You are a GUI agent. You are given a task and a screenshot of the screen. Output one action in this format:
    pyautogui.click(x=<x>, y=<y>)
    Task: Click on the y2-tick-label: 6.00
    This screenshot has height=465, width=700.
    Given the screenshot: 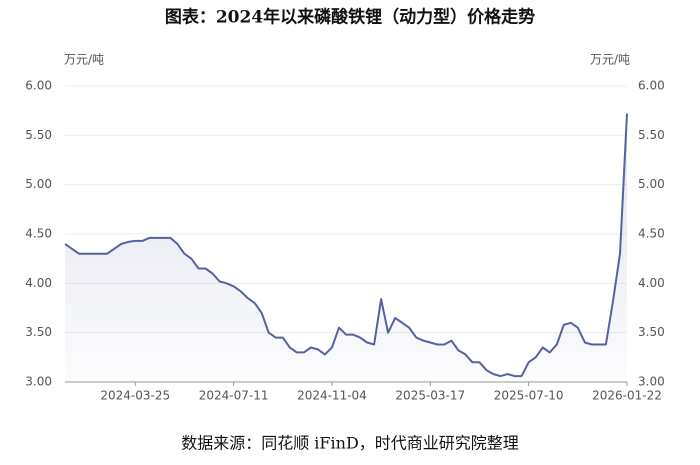 What is the action you would take?
    pyautogui.click(x=651, y=86)
    